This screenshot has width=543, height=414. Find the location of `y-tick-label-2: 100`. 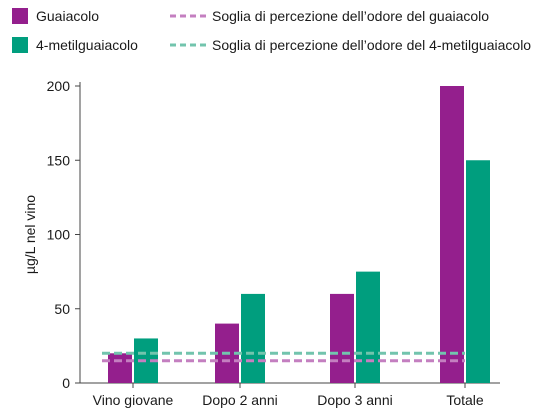

y-tick-label-2: 100 is located at coordinates (59, 235).